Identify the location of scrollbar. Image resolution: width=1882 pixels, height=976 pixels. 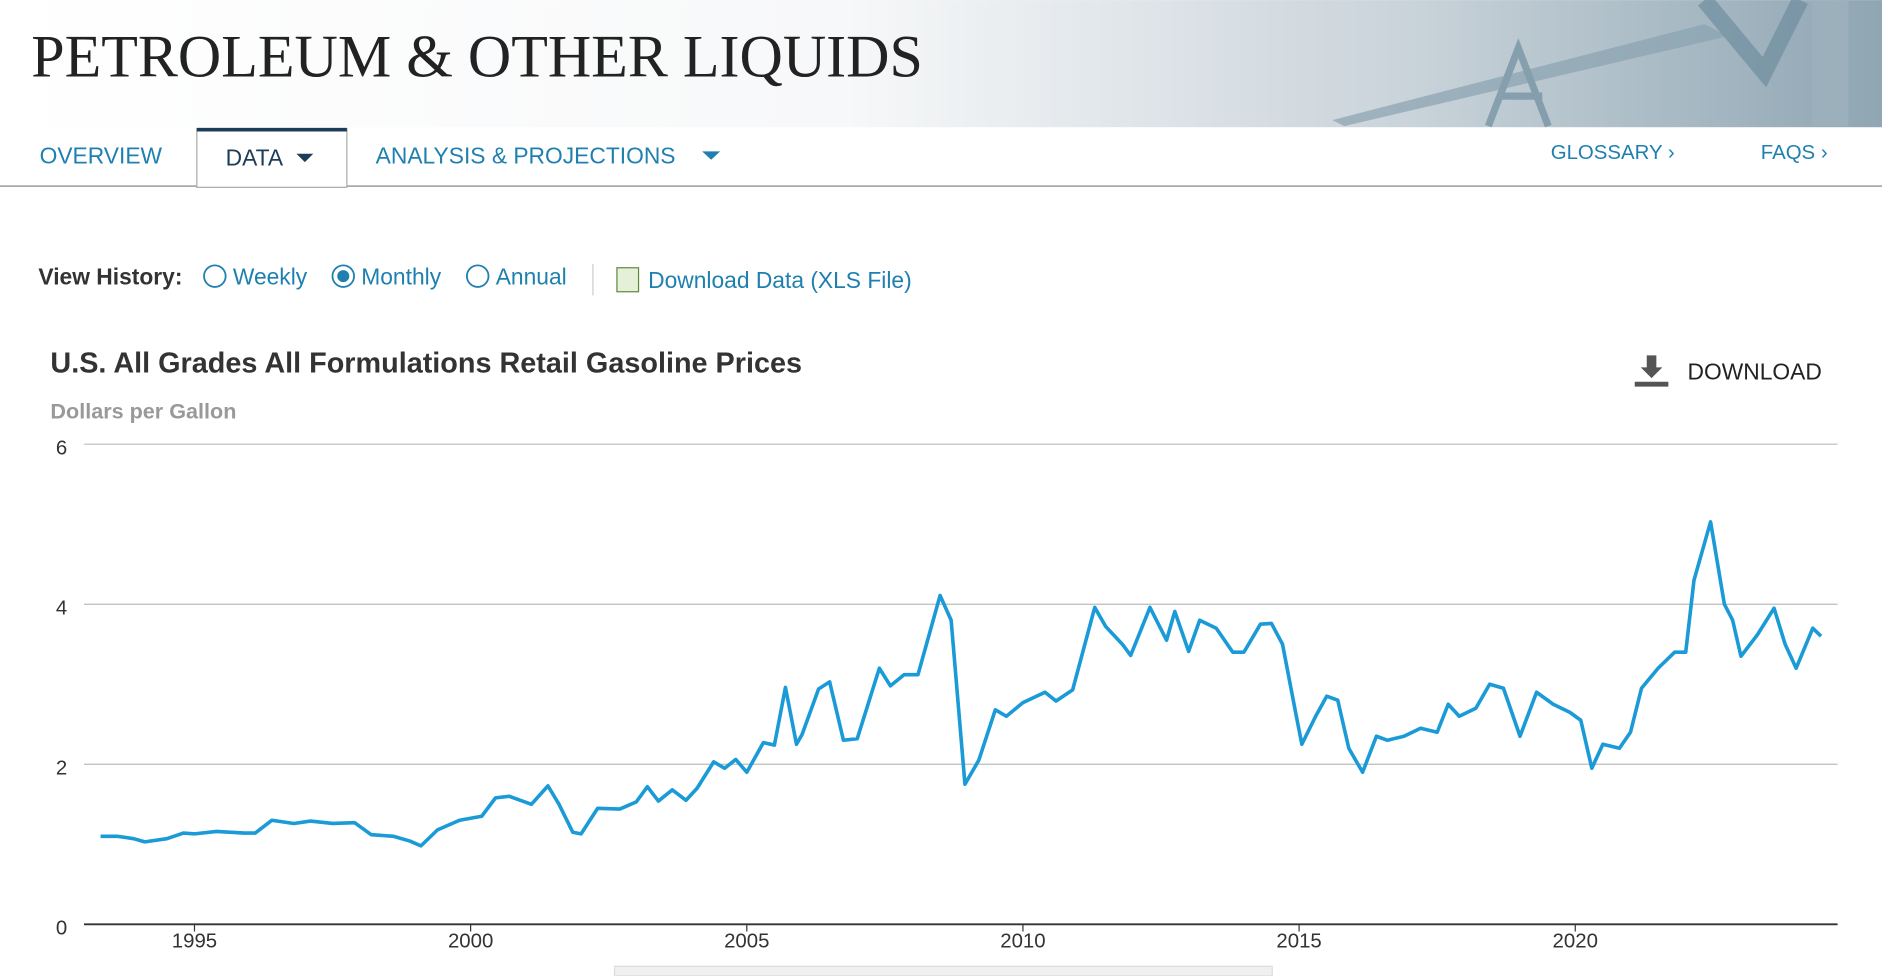
(943, 970).